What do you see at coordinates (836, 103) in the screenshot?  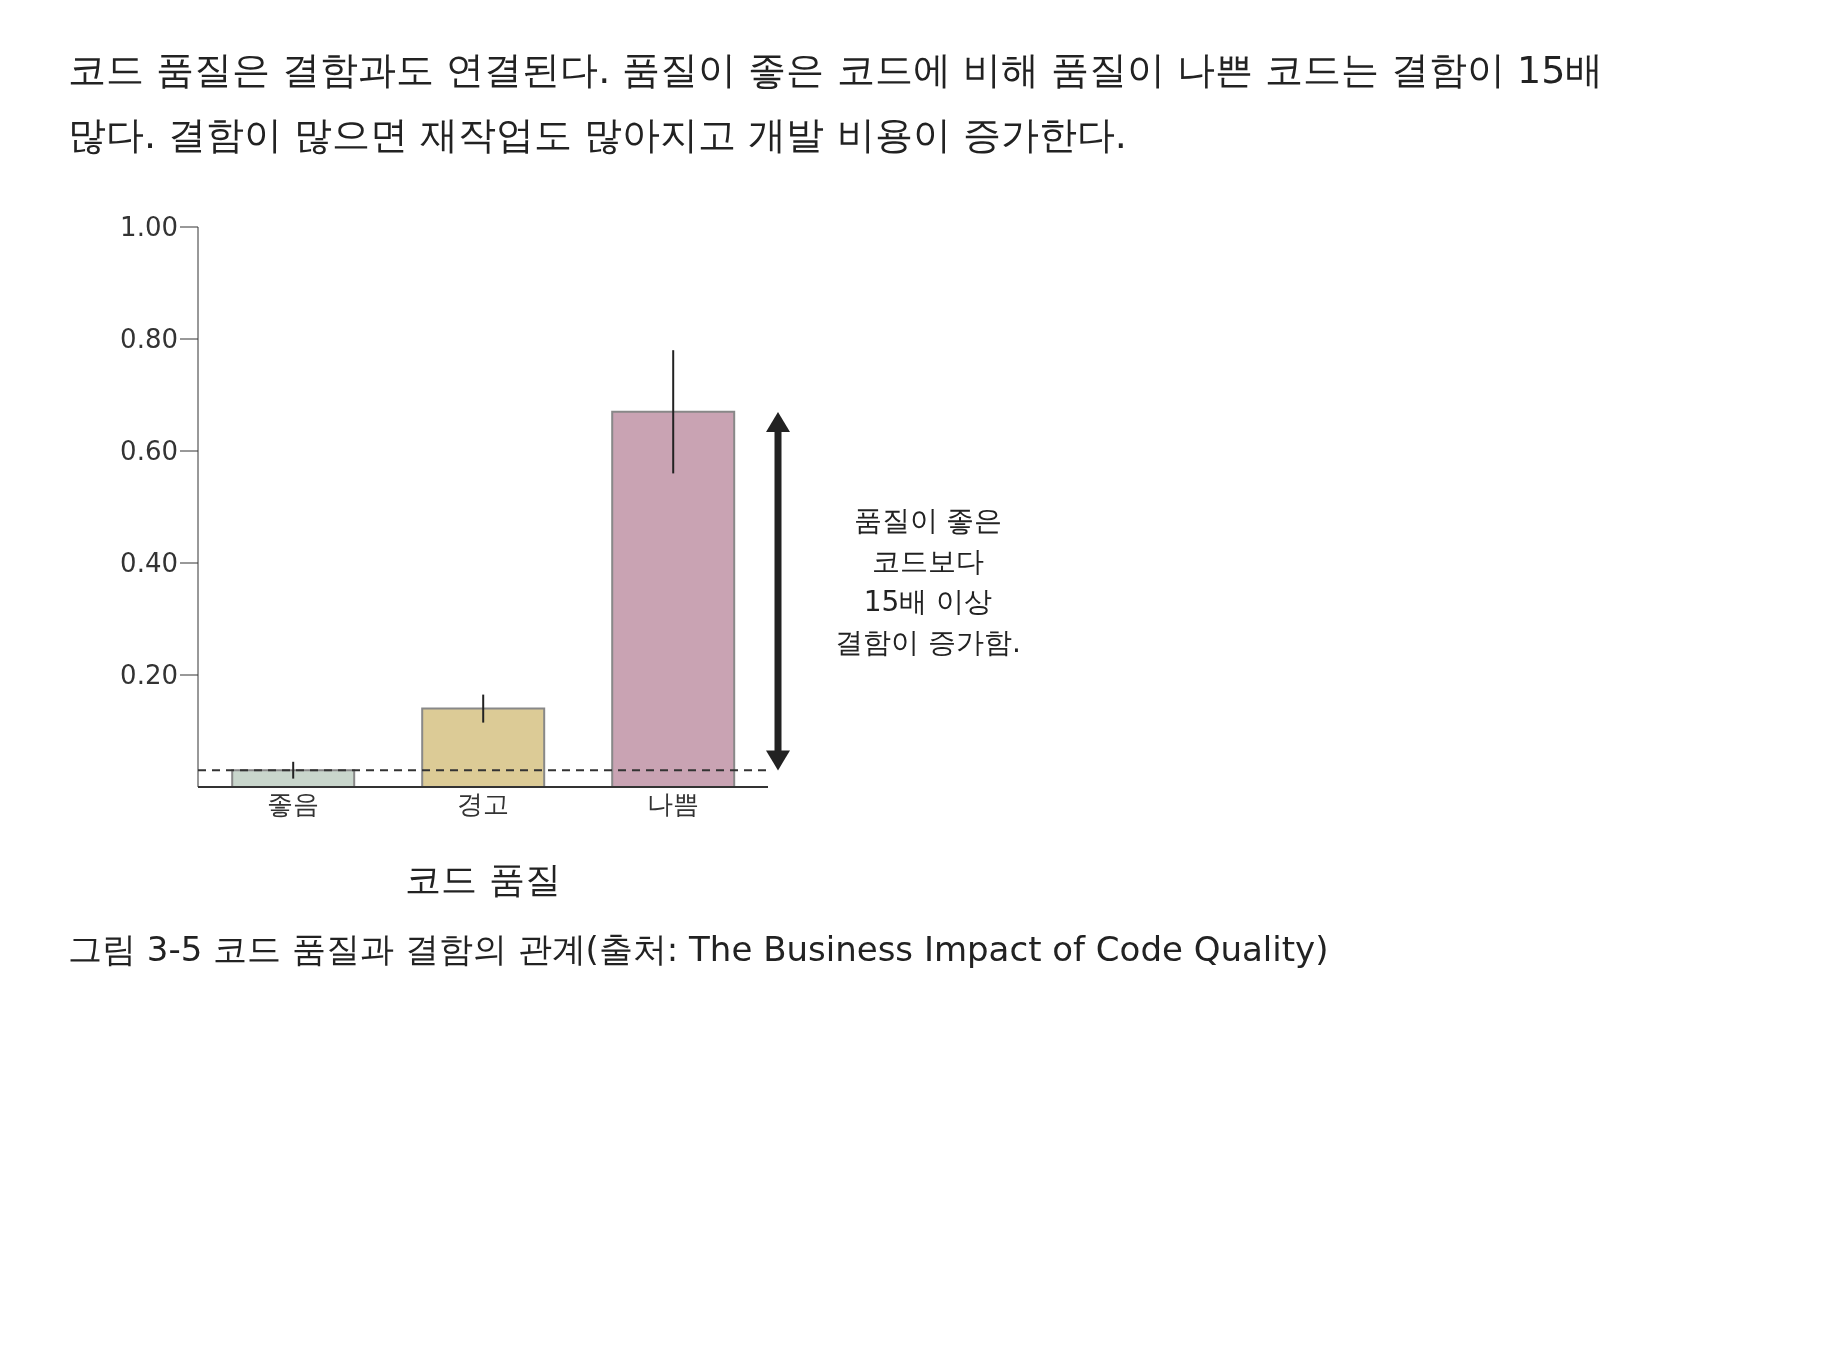 I see `text: 코드 품질은 결함과도 연결된다. 품질이 좋은 코드에 비해 품질이 나쁜 코드는 결함이 15배 많다. 결함이 많으면 재작업도 많아지고 개발 비용이 증가한다.` at bounding box center [836, 103].